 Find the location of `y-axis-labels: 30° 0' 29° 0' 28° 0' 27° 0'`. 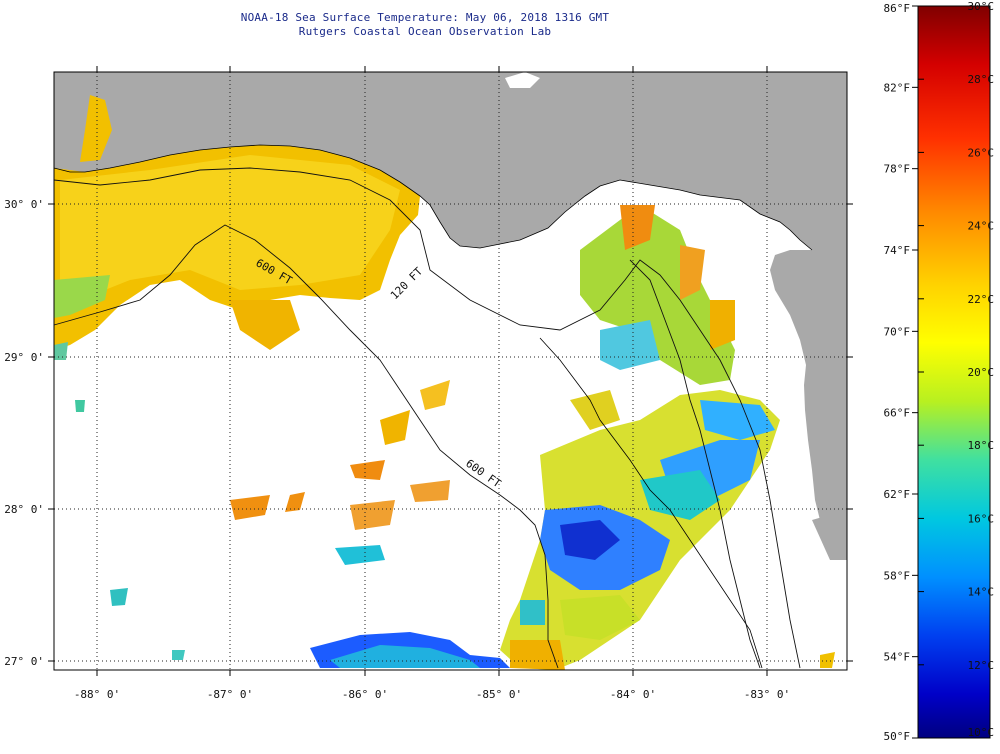

y-axis-labels: 30° 0' 29° 0' 28° 0' 27° 0' is located at coordinates (24, 433).